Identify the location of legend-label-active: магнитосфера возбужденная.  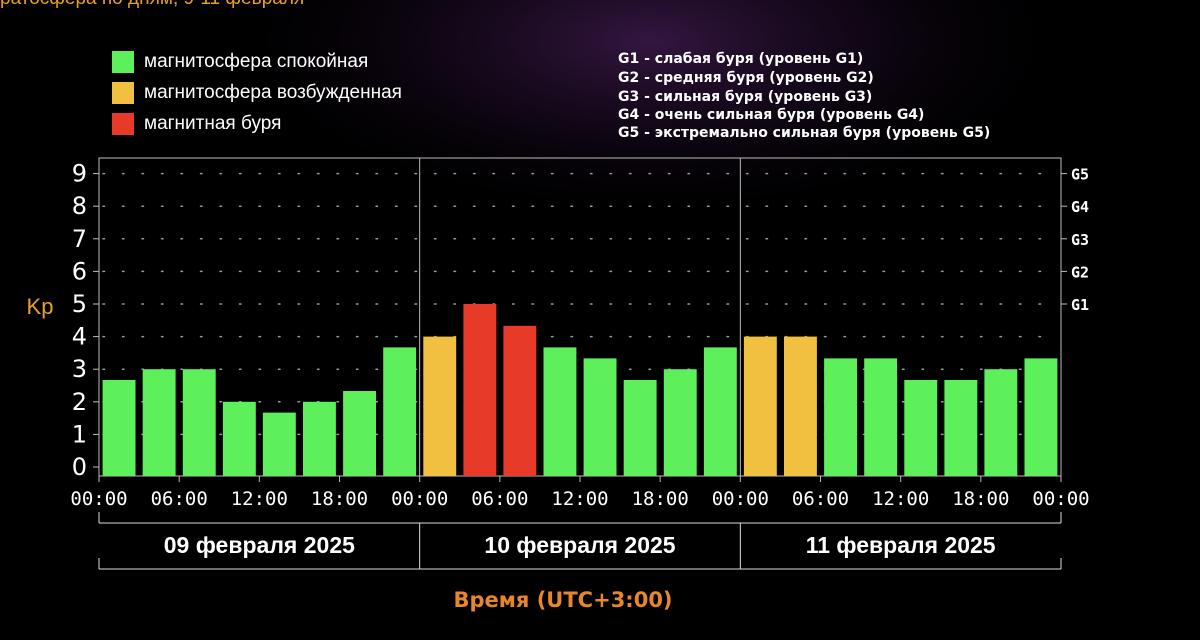
(273, 92).